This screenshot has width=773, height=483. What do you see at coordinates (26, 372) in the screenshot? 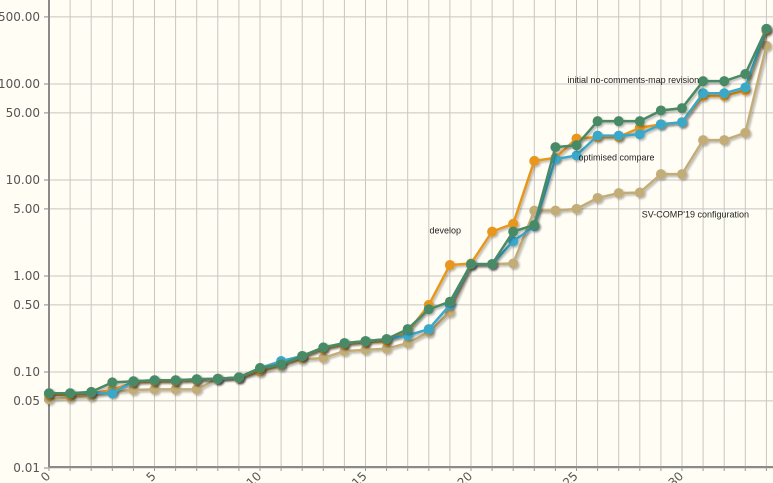
I see `y-tick-label: 0.10` at bounding box center [26, 372].